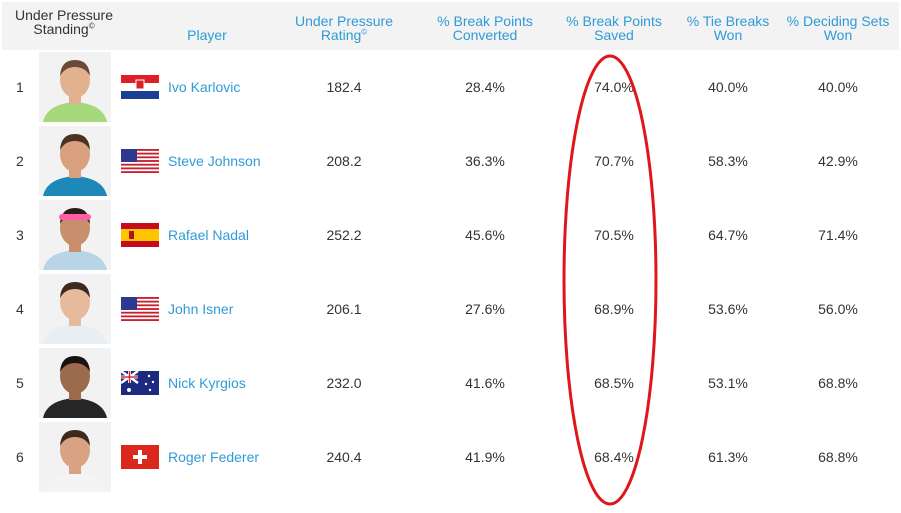 The image size is (901, 513). Describe the element at coordinates (728, 309) in the screenshot. I see `tie-breaks-cell: 53.6%` at that location.